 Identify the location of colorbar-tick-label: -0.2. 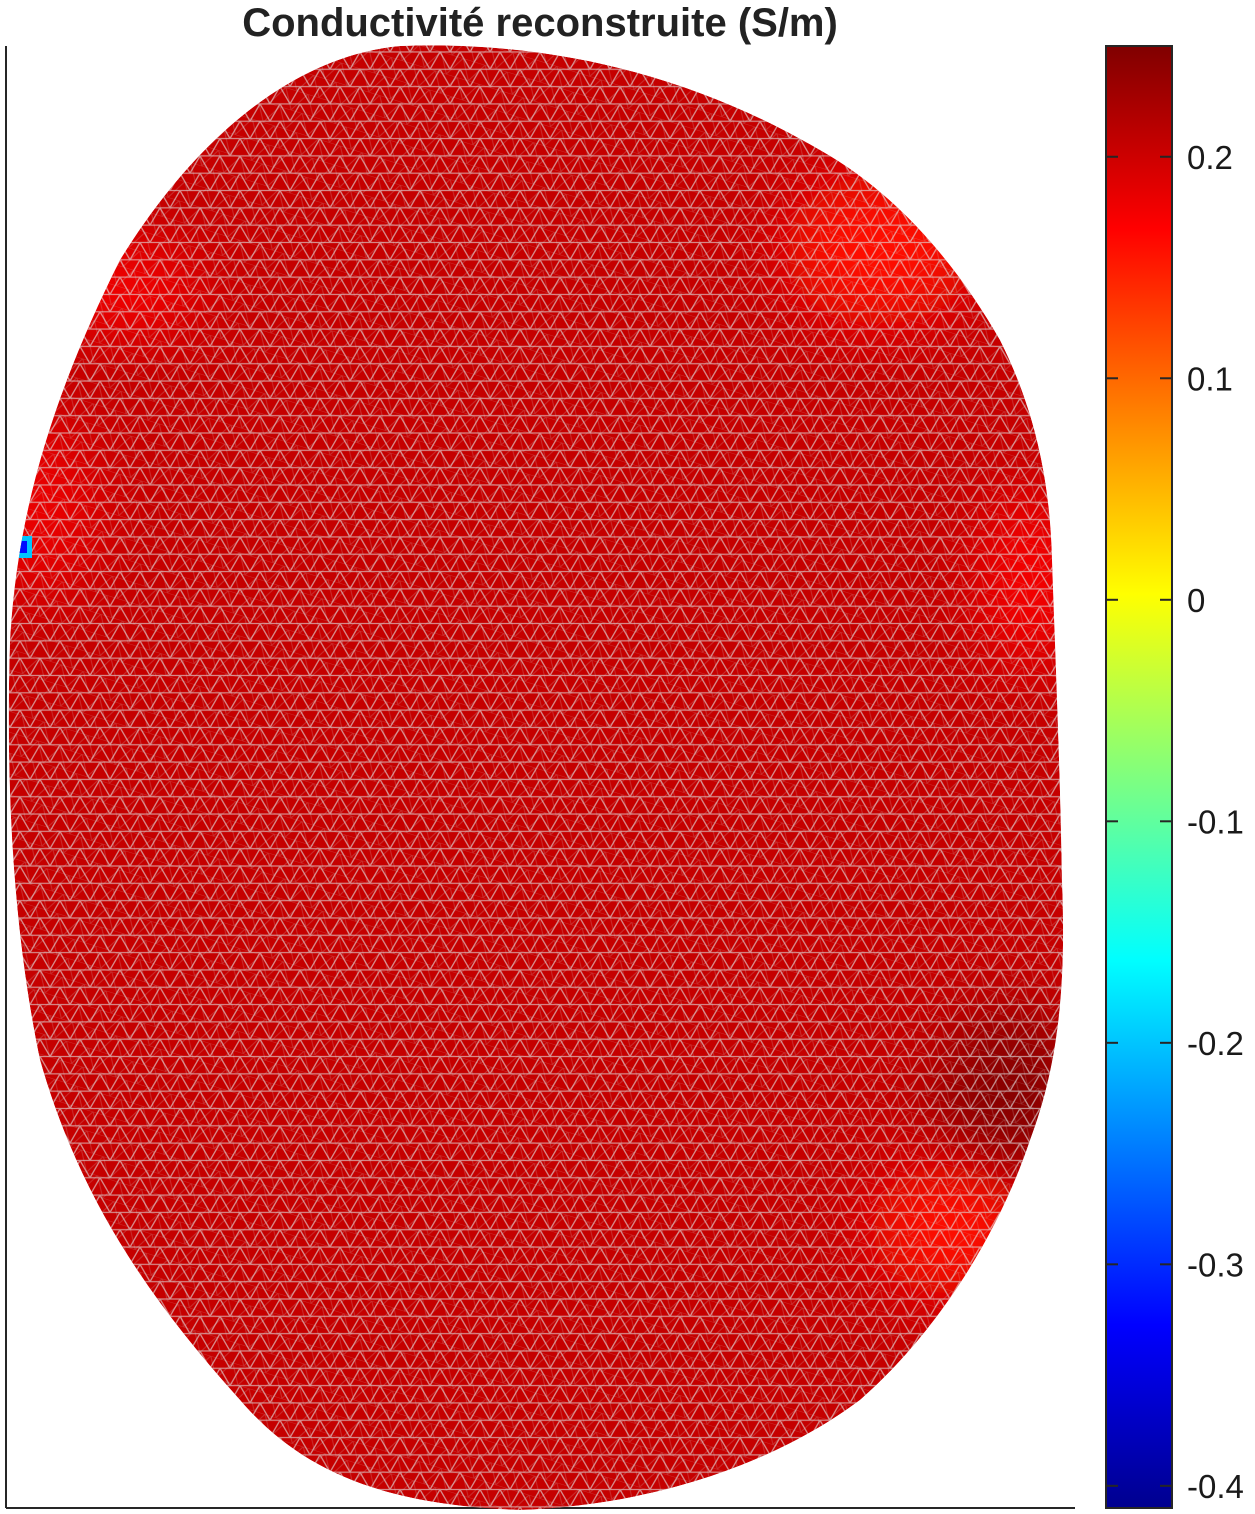
(1215, 1043).